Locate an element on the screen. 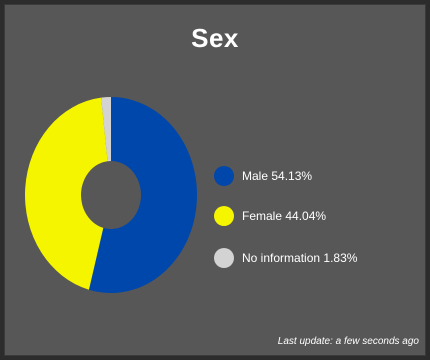 The width and height of the screenshot is (430, 360). legend-swatch-female is located at coordinates (224, 216).